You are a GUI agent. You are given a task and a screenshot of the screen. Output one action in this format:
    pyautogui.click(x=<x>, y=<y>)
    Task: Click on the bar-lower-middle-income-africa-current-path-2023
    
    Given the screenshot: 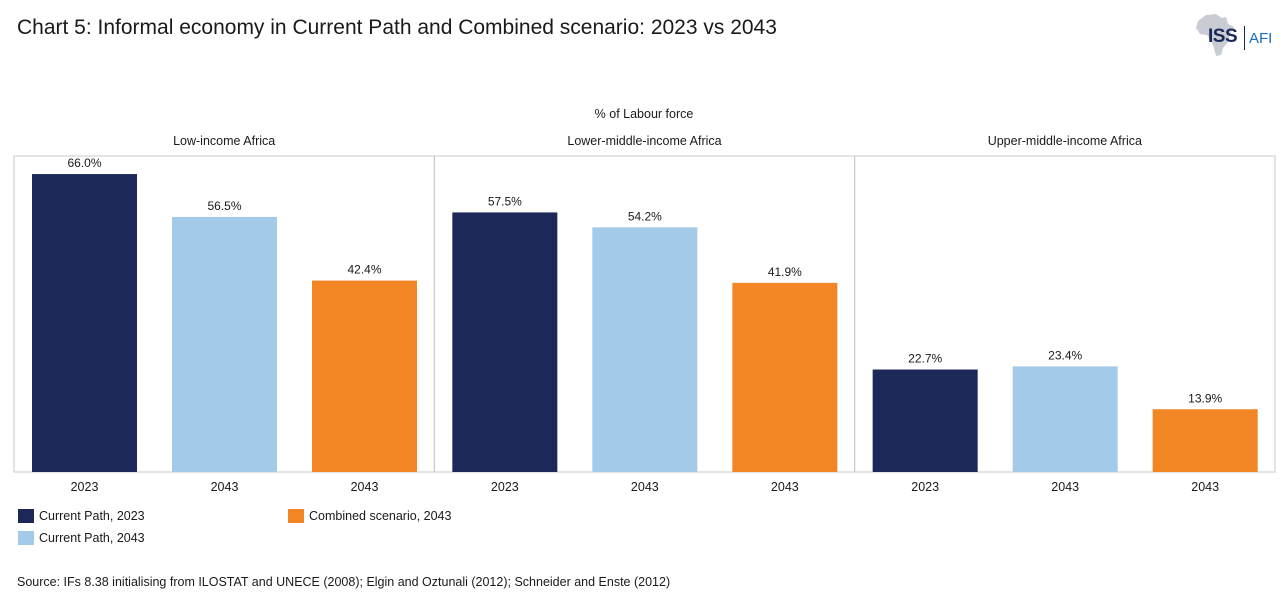 What is the action you would take?
    pyautogui.click(x=505, y=342)
    